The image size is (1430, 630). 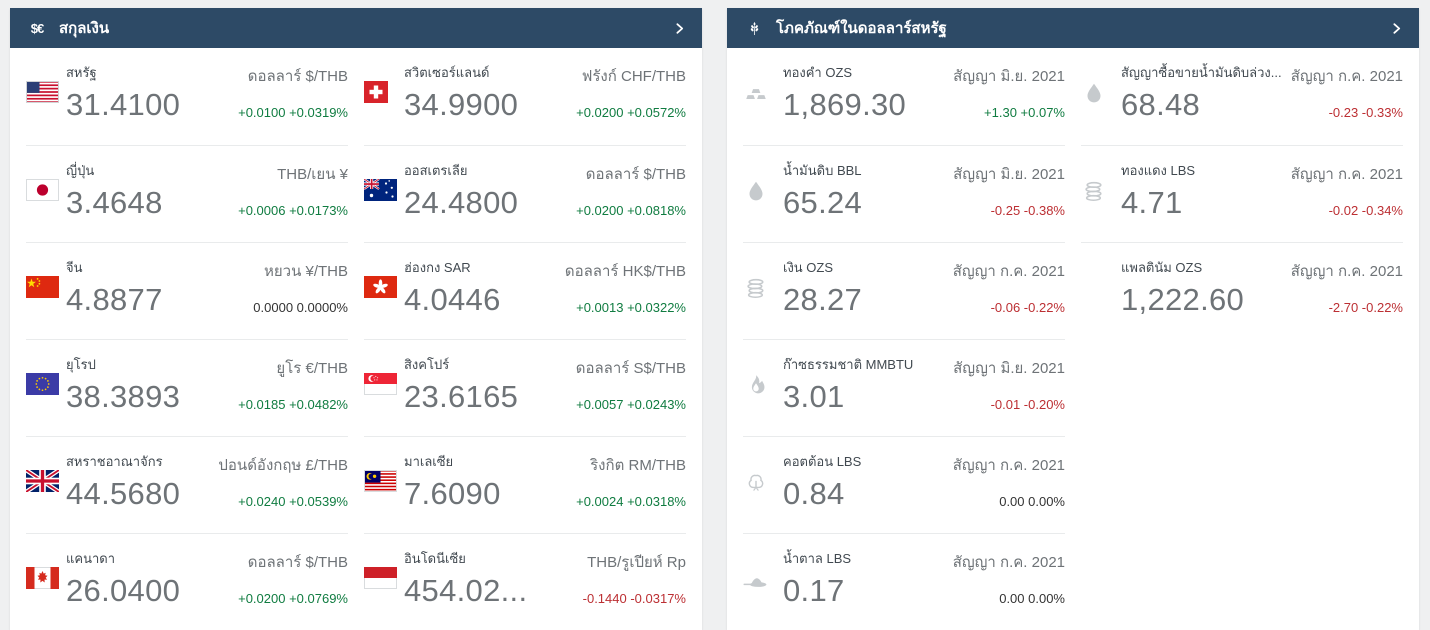 I want to click on au-flag-icon, so click(x=384, y=210).